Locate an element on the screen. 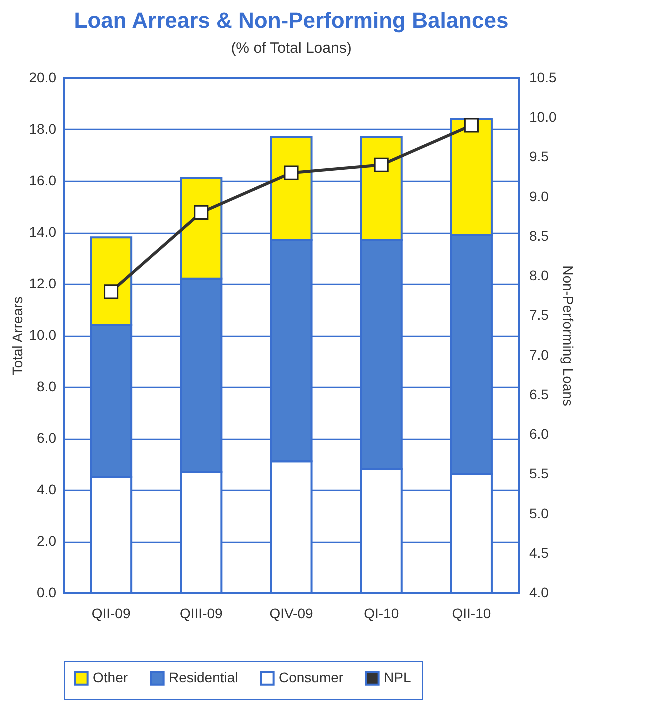 The width and height of the screenshot is (649, 725). y2-tick-label: 5.5 is located at coordinates (540, 474).